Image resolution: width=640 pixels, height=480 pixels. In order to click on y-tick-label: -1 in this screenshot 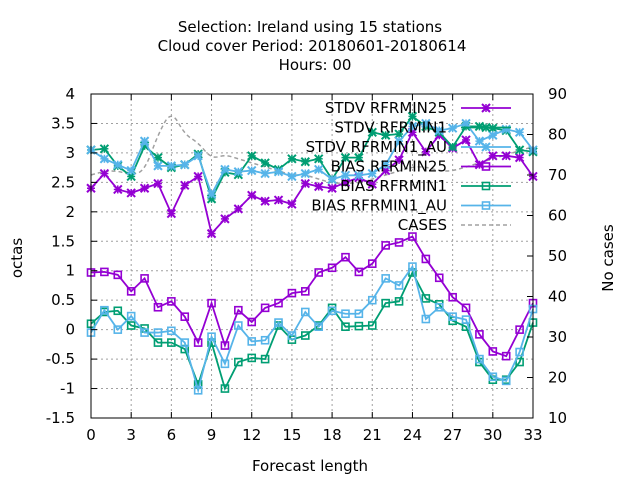, I will do `click(67, 389)`.